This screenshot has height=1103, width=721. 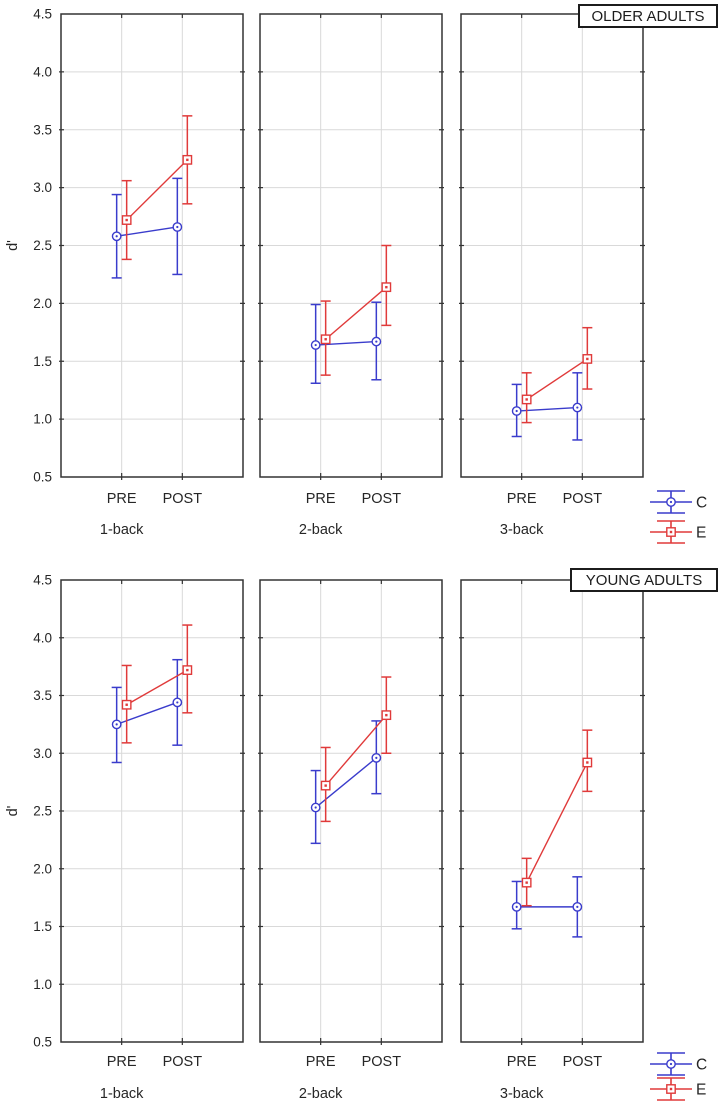 What do you see at coordinates (648, 16) in the screenshot?
I see `panel-title-older-adults: OLDER ADULTS` at bounding box center [648, 16].